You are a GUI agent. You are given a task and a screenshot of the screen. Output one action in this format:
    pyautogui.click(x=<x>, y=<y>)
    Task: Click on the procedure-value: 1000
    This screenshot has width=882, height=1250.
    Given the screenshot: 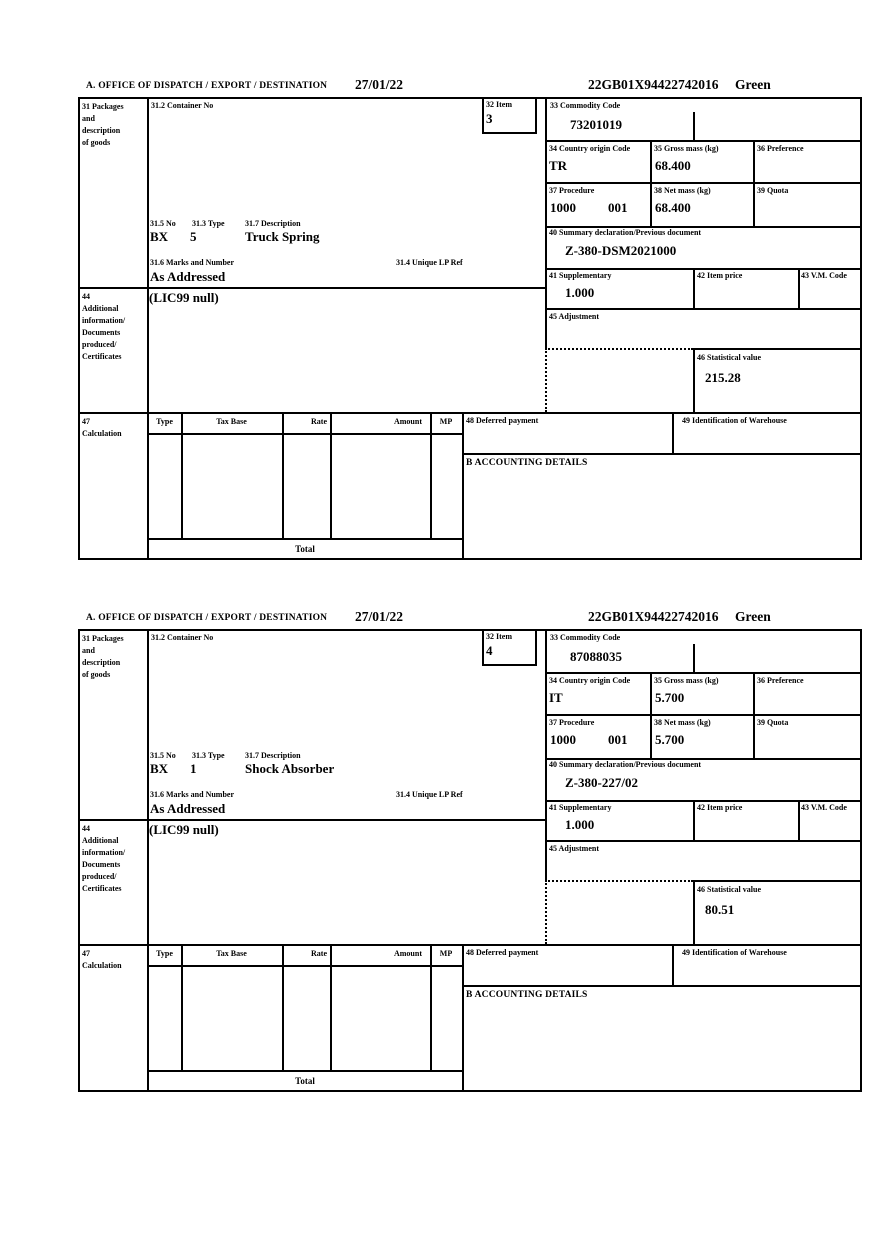 What is the action you would take?
    pyautogui.click(x=563, y=739)
    